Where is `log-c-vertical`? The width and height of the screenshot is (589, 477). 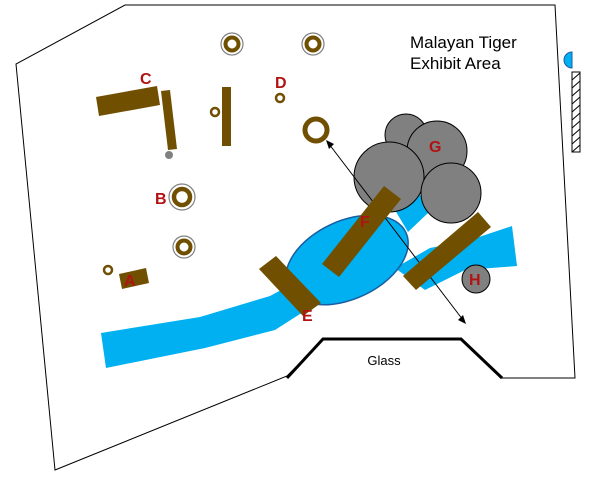 log-c-vertical is located at coordinates (169, 120).